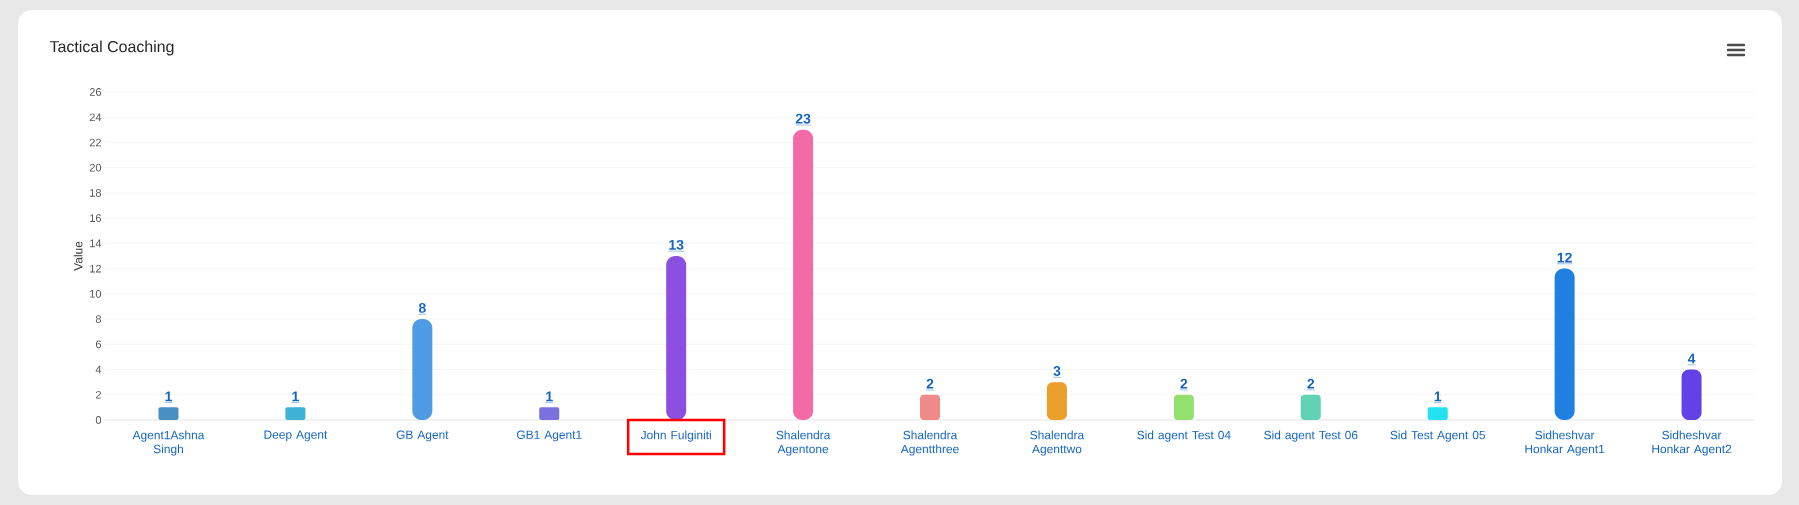  Describe the element at coordinates (98, 369) in the screenshot. I see `y-tick-label: 4` at that location.